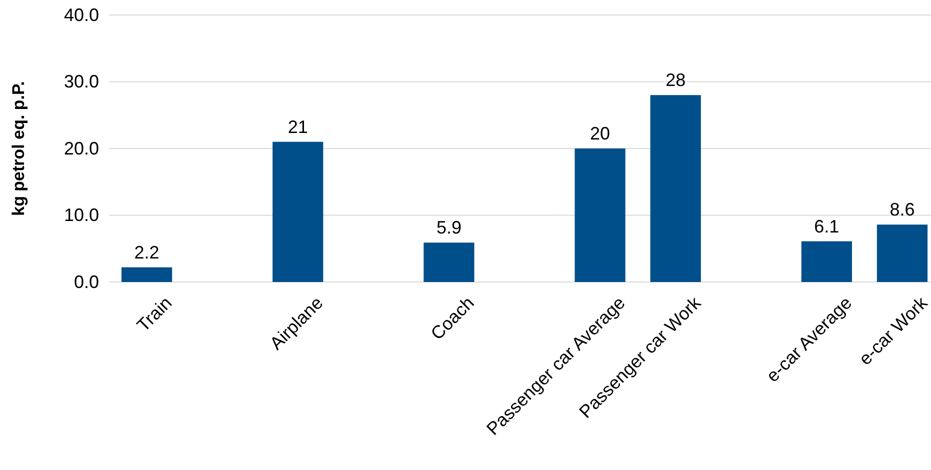  What do you see at coordinates (449, 228) in the screenshot?
I see `data-label: 5.9` at bounding box center [449, 228].